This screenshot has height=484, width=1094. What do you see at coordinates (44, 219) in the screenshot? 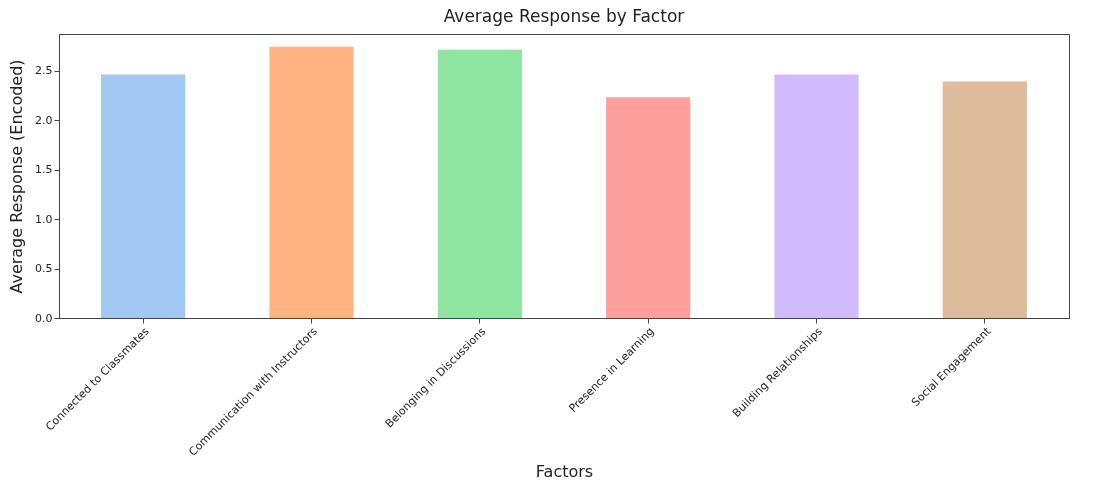
I see `y-tick-label: 1.0` at bounding box center [44, 219].